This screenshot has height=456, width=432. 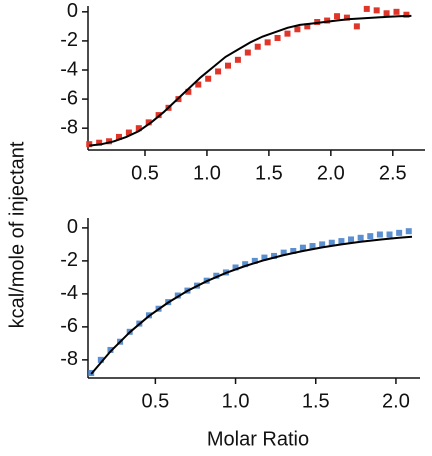 What do you see at coordinates (393, 173) in the screenshot?
I see `x-tick-label: 2.5` at bounding box center [393, 173].